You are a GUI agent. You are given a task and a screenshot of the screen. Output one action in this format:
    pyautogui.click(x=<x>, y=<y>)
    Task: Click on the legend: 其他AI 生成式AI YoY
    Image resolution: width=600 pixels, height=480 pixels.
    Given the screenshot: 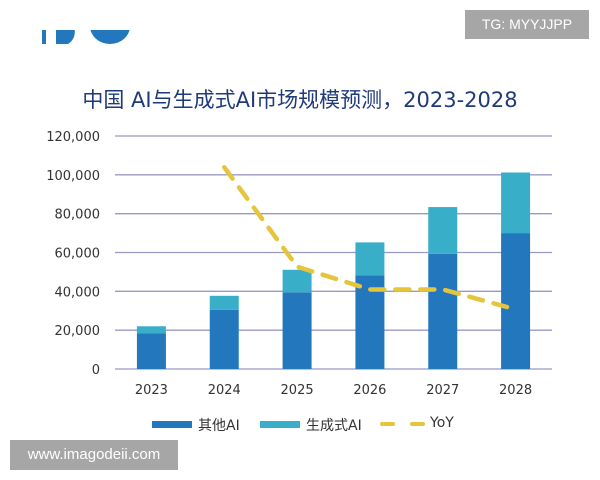 What is the action you would take?
    pyautogui.click(x=300, y=424)
    